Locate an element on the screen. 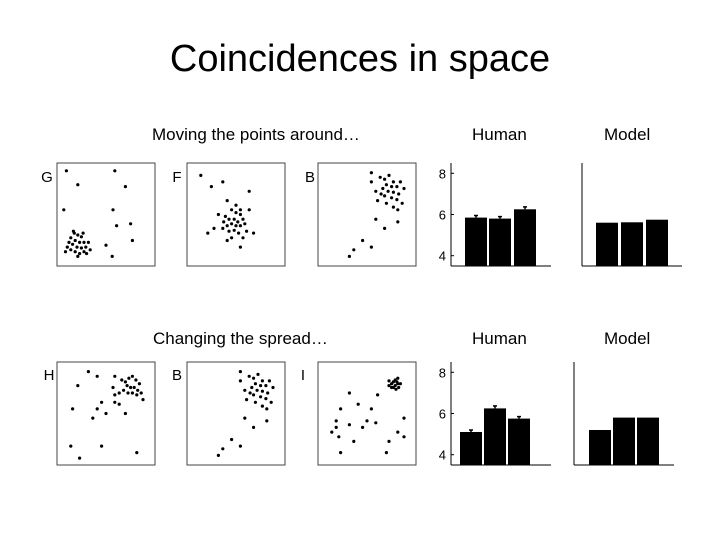  slide-title: Coincidences in space is located at coordinates (360, 59).